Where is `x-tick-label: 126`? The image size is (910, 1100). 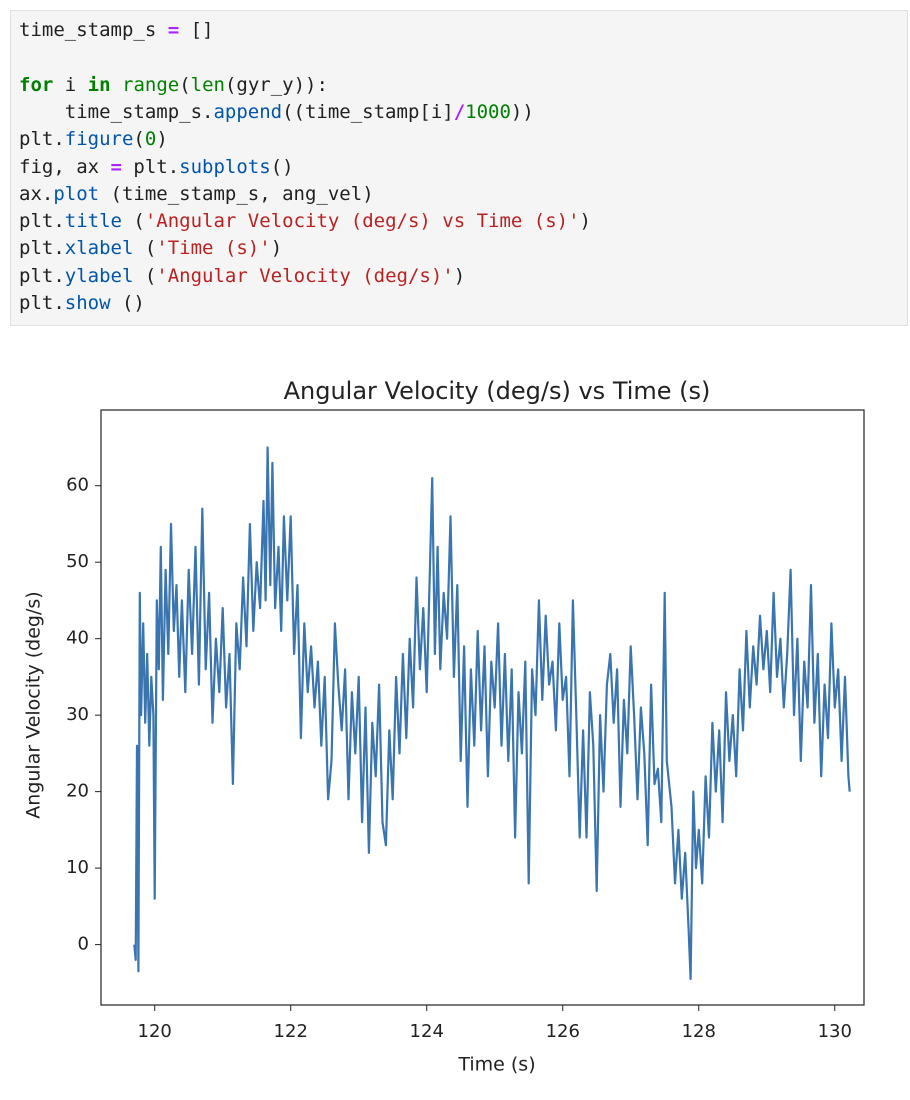
x-tick-label: 126 is located at coordinates (563, 1031).